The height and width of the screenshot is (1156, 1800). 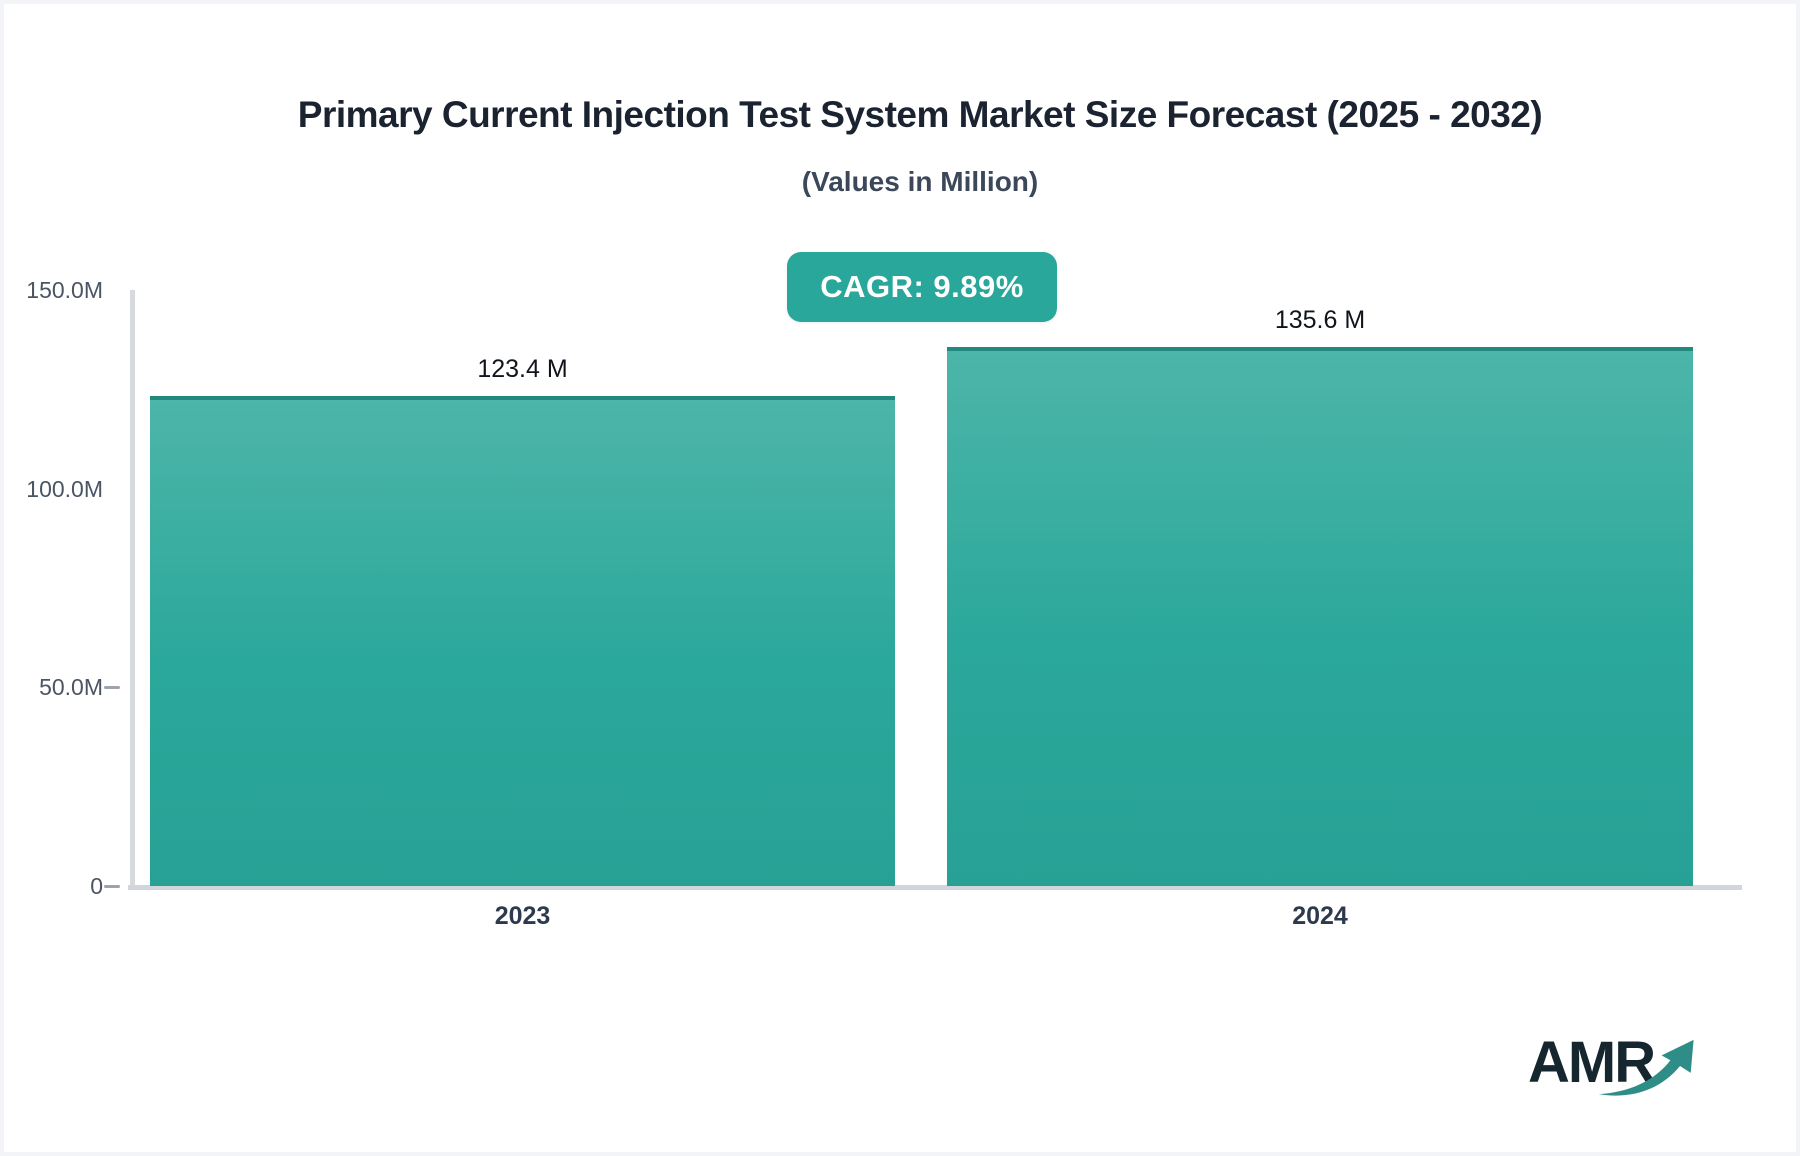 I want to click on x-axis-label: 2024, so click(x=1320, y=916).